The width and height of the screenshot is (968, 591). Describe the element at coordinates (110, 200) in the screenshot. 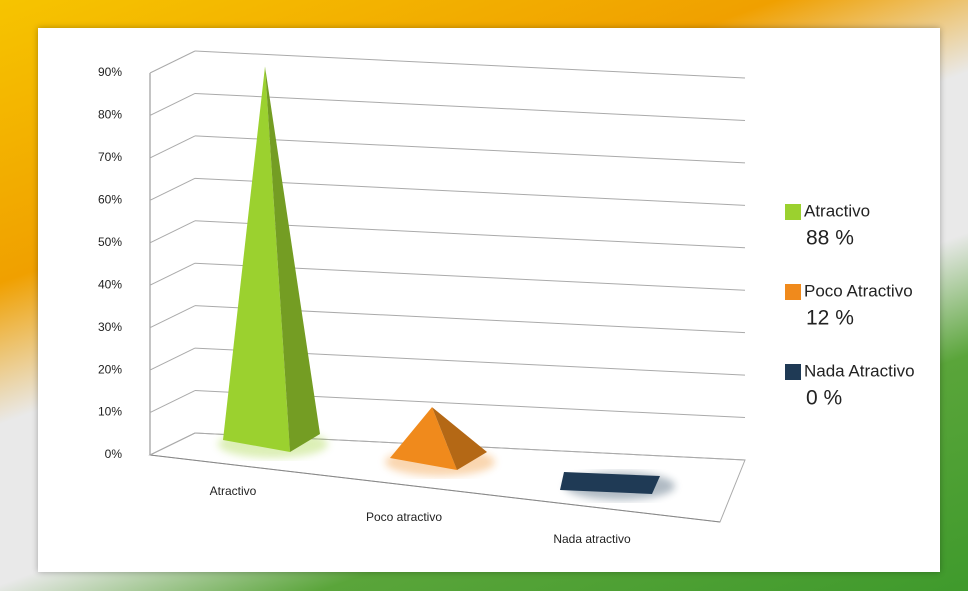

I see `y-tick-label: 60%` at that location.